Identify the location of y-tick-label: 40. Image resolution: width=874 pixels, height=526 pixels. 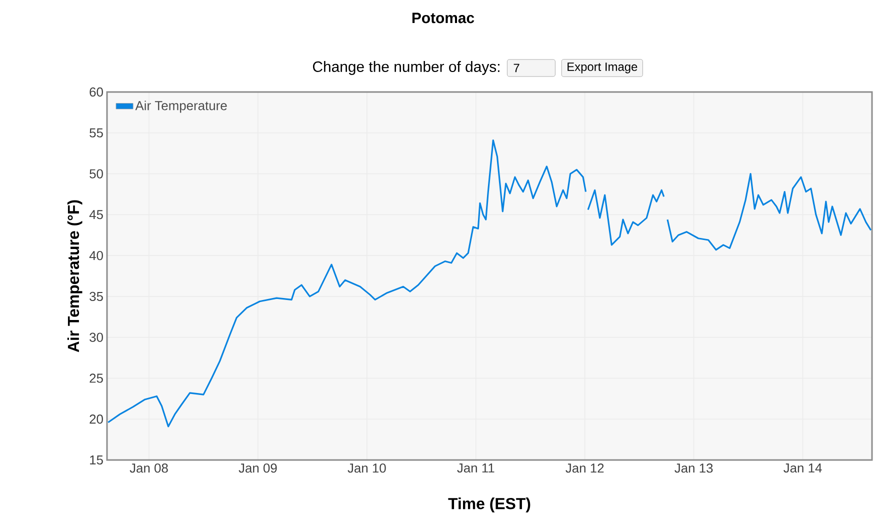
(96, 255).